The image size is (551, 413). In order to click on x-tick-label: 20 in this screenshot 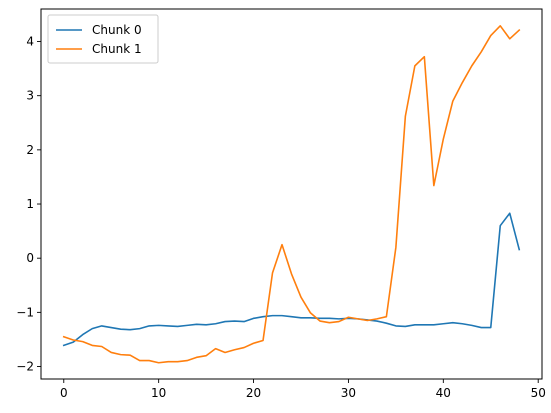, I will do `click(253, 393)`.